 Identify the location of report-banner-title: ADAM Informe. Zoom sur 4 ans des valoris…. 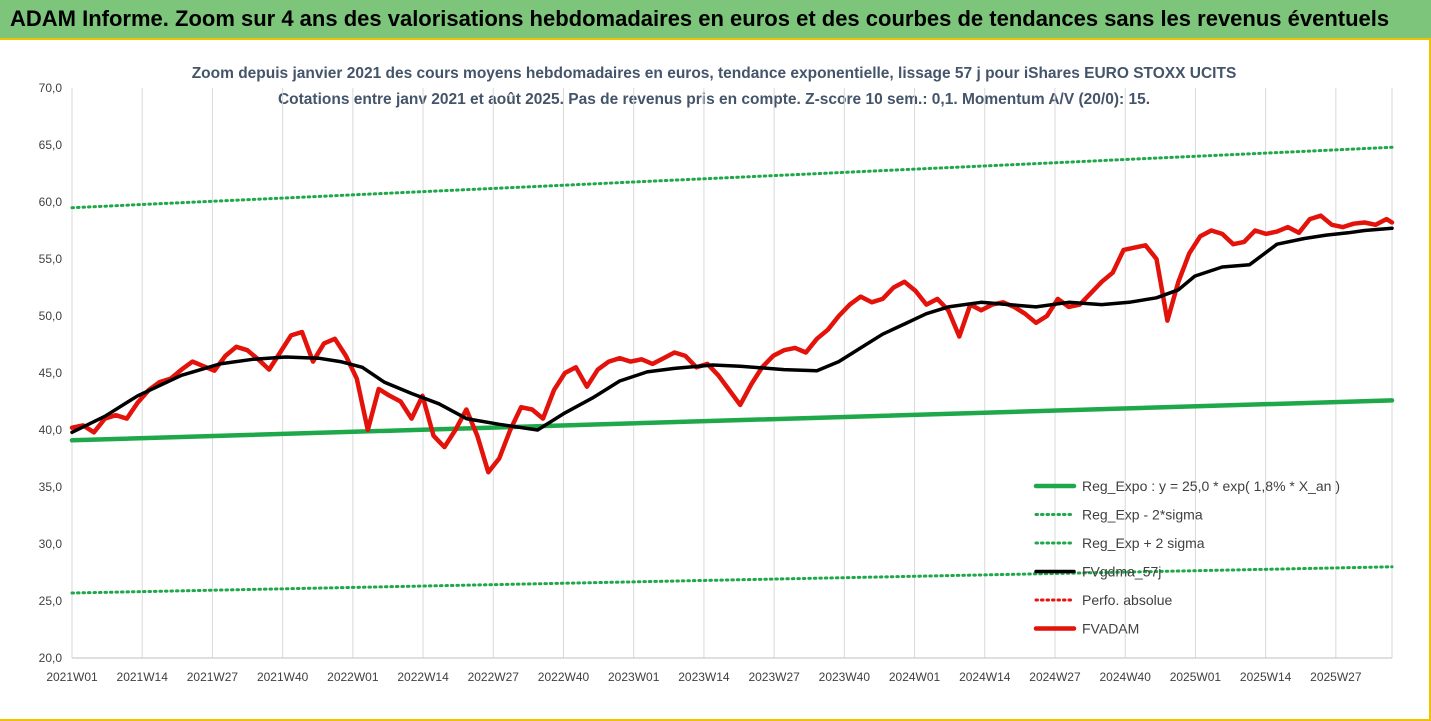
(715, 19).